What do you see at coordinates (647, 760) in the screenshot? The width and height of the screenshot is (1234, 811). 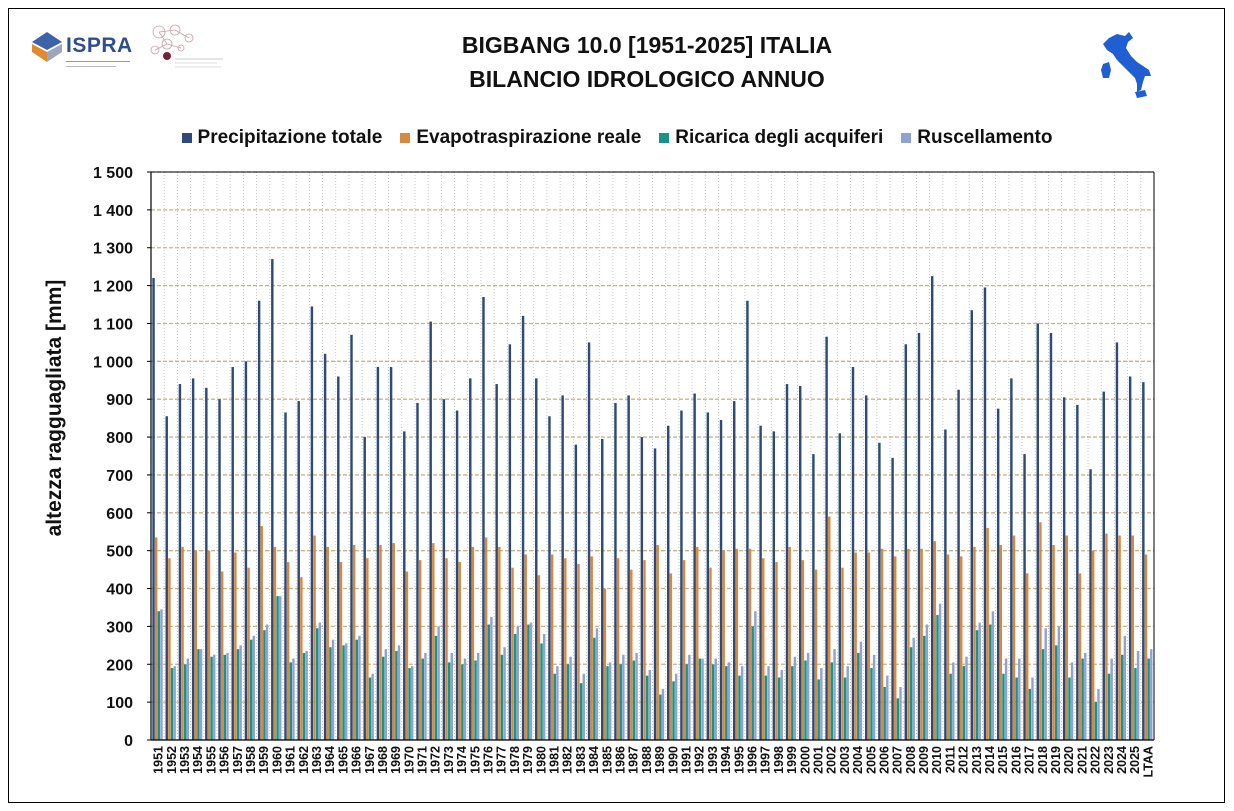 I see `x-tick-label: 1988` at bounding box center [647, 760].